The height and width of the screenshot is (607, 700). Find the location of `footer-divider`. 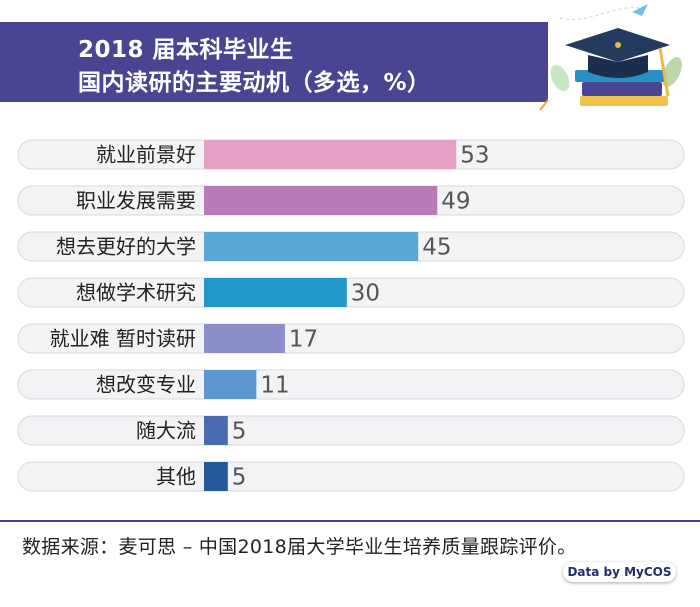

footer-divider is located at coordinates (350, 521).